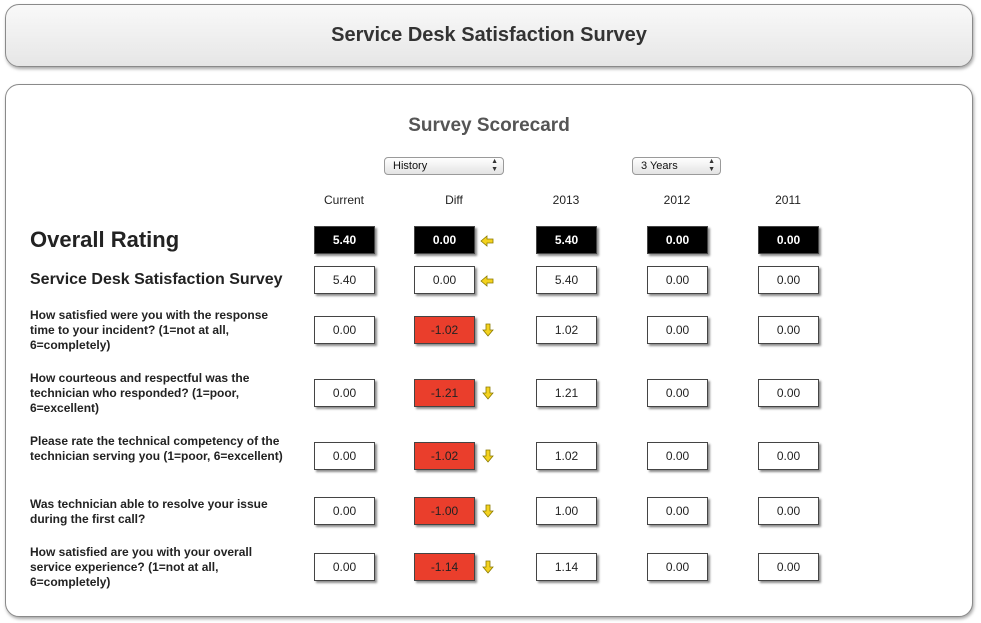 The width and height of the screenshot is (981, 623). What do you see at coordinates (489, 125) in the screenshot?
I see `scorecard-title: Survey Scorecard` at bounding box center [489, 125].